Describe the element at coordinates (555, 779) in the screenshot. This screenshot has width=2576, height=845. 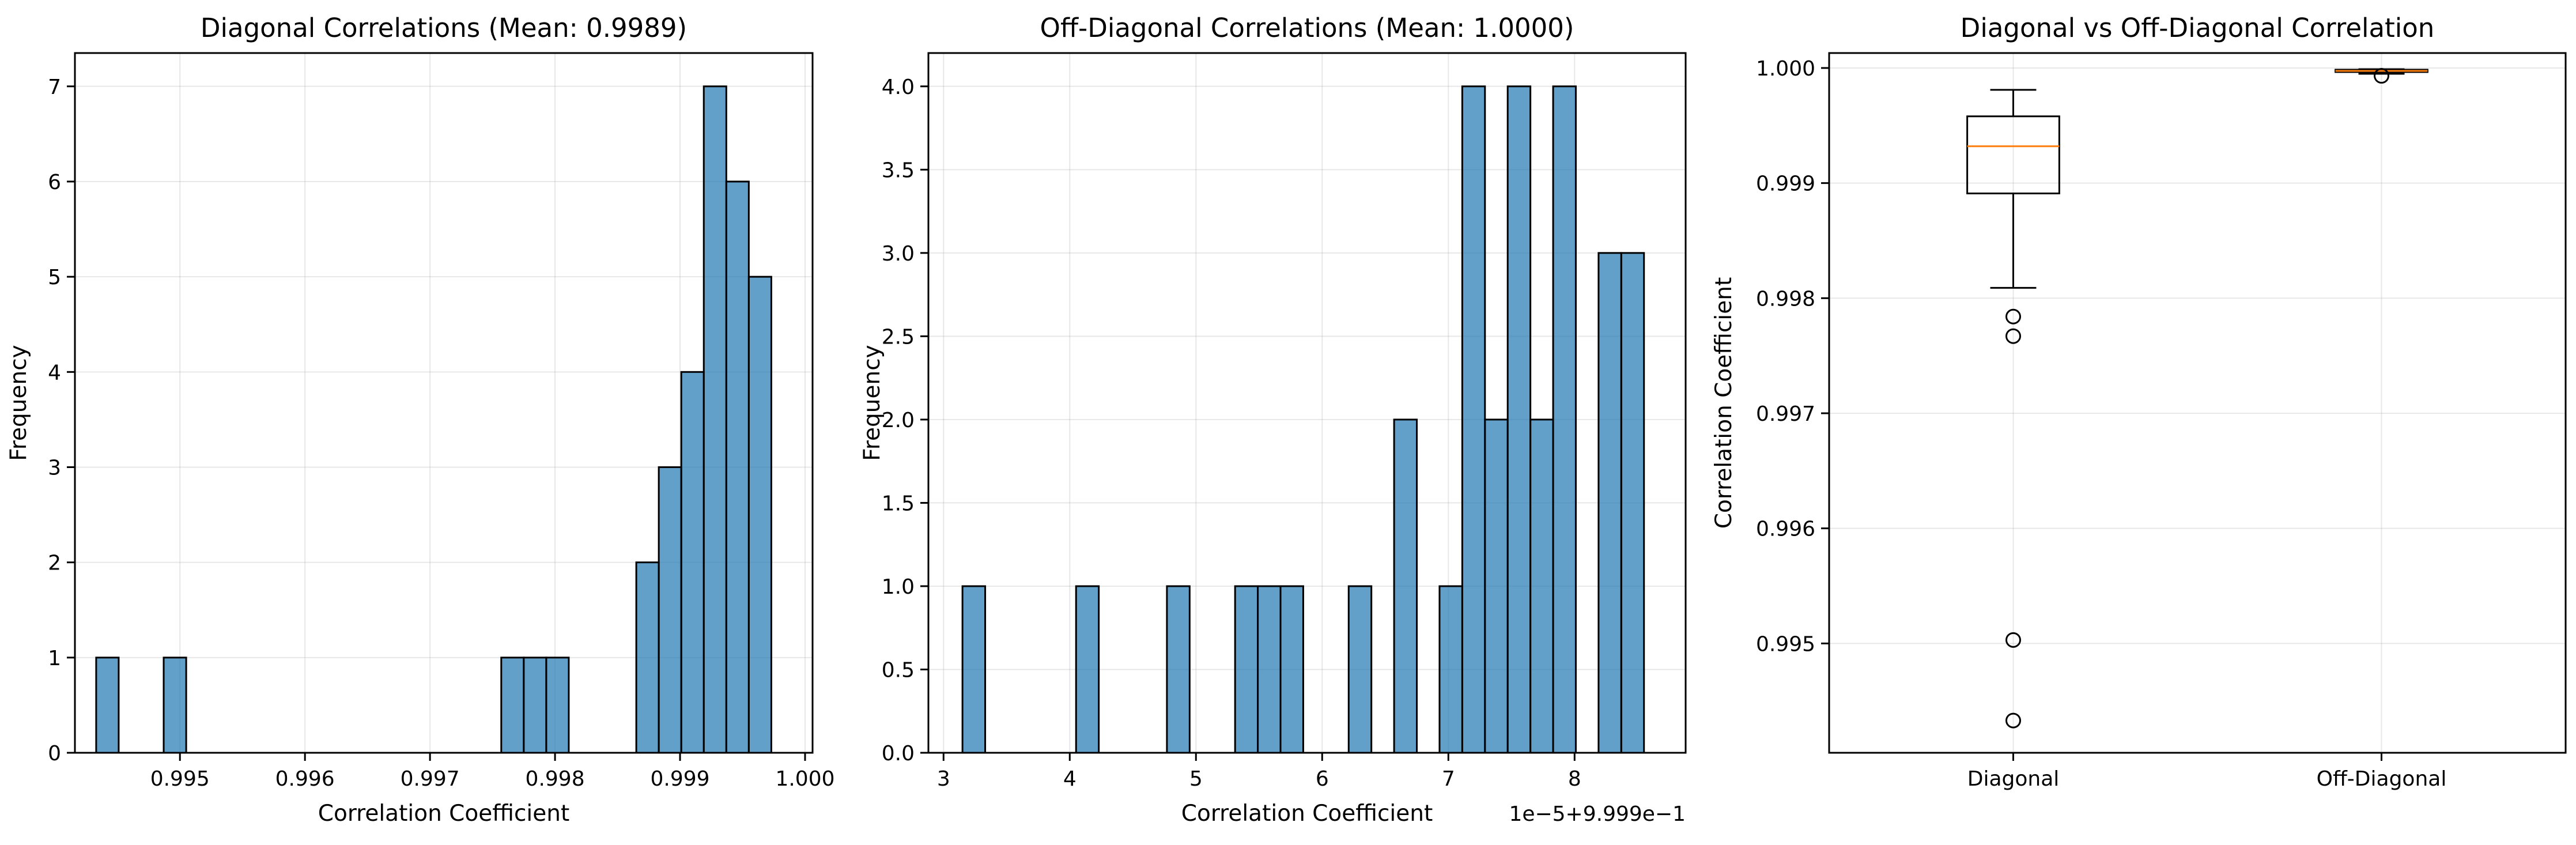
I see `x-tick-label: 0.998` at that location.